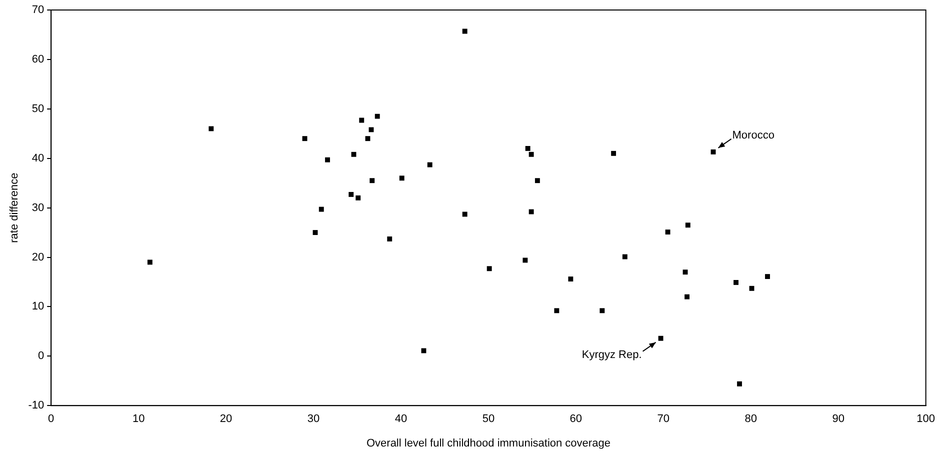 The height and width of the screenshot is (456, 938). I want to click on x-tick-label: 60, so click(576, 419).